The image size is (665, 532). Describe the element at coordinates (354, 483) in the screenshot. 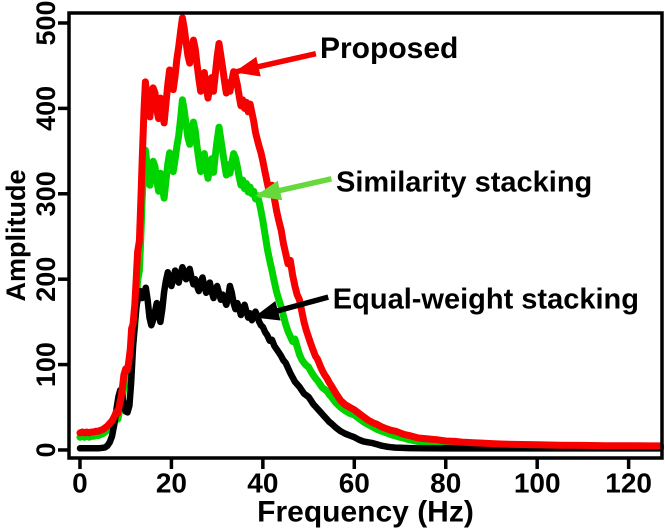

I see `x-tick-label: 60` at that location.